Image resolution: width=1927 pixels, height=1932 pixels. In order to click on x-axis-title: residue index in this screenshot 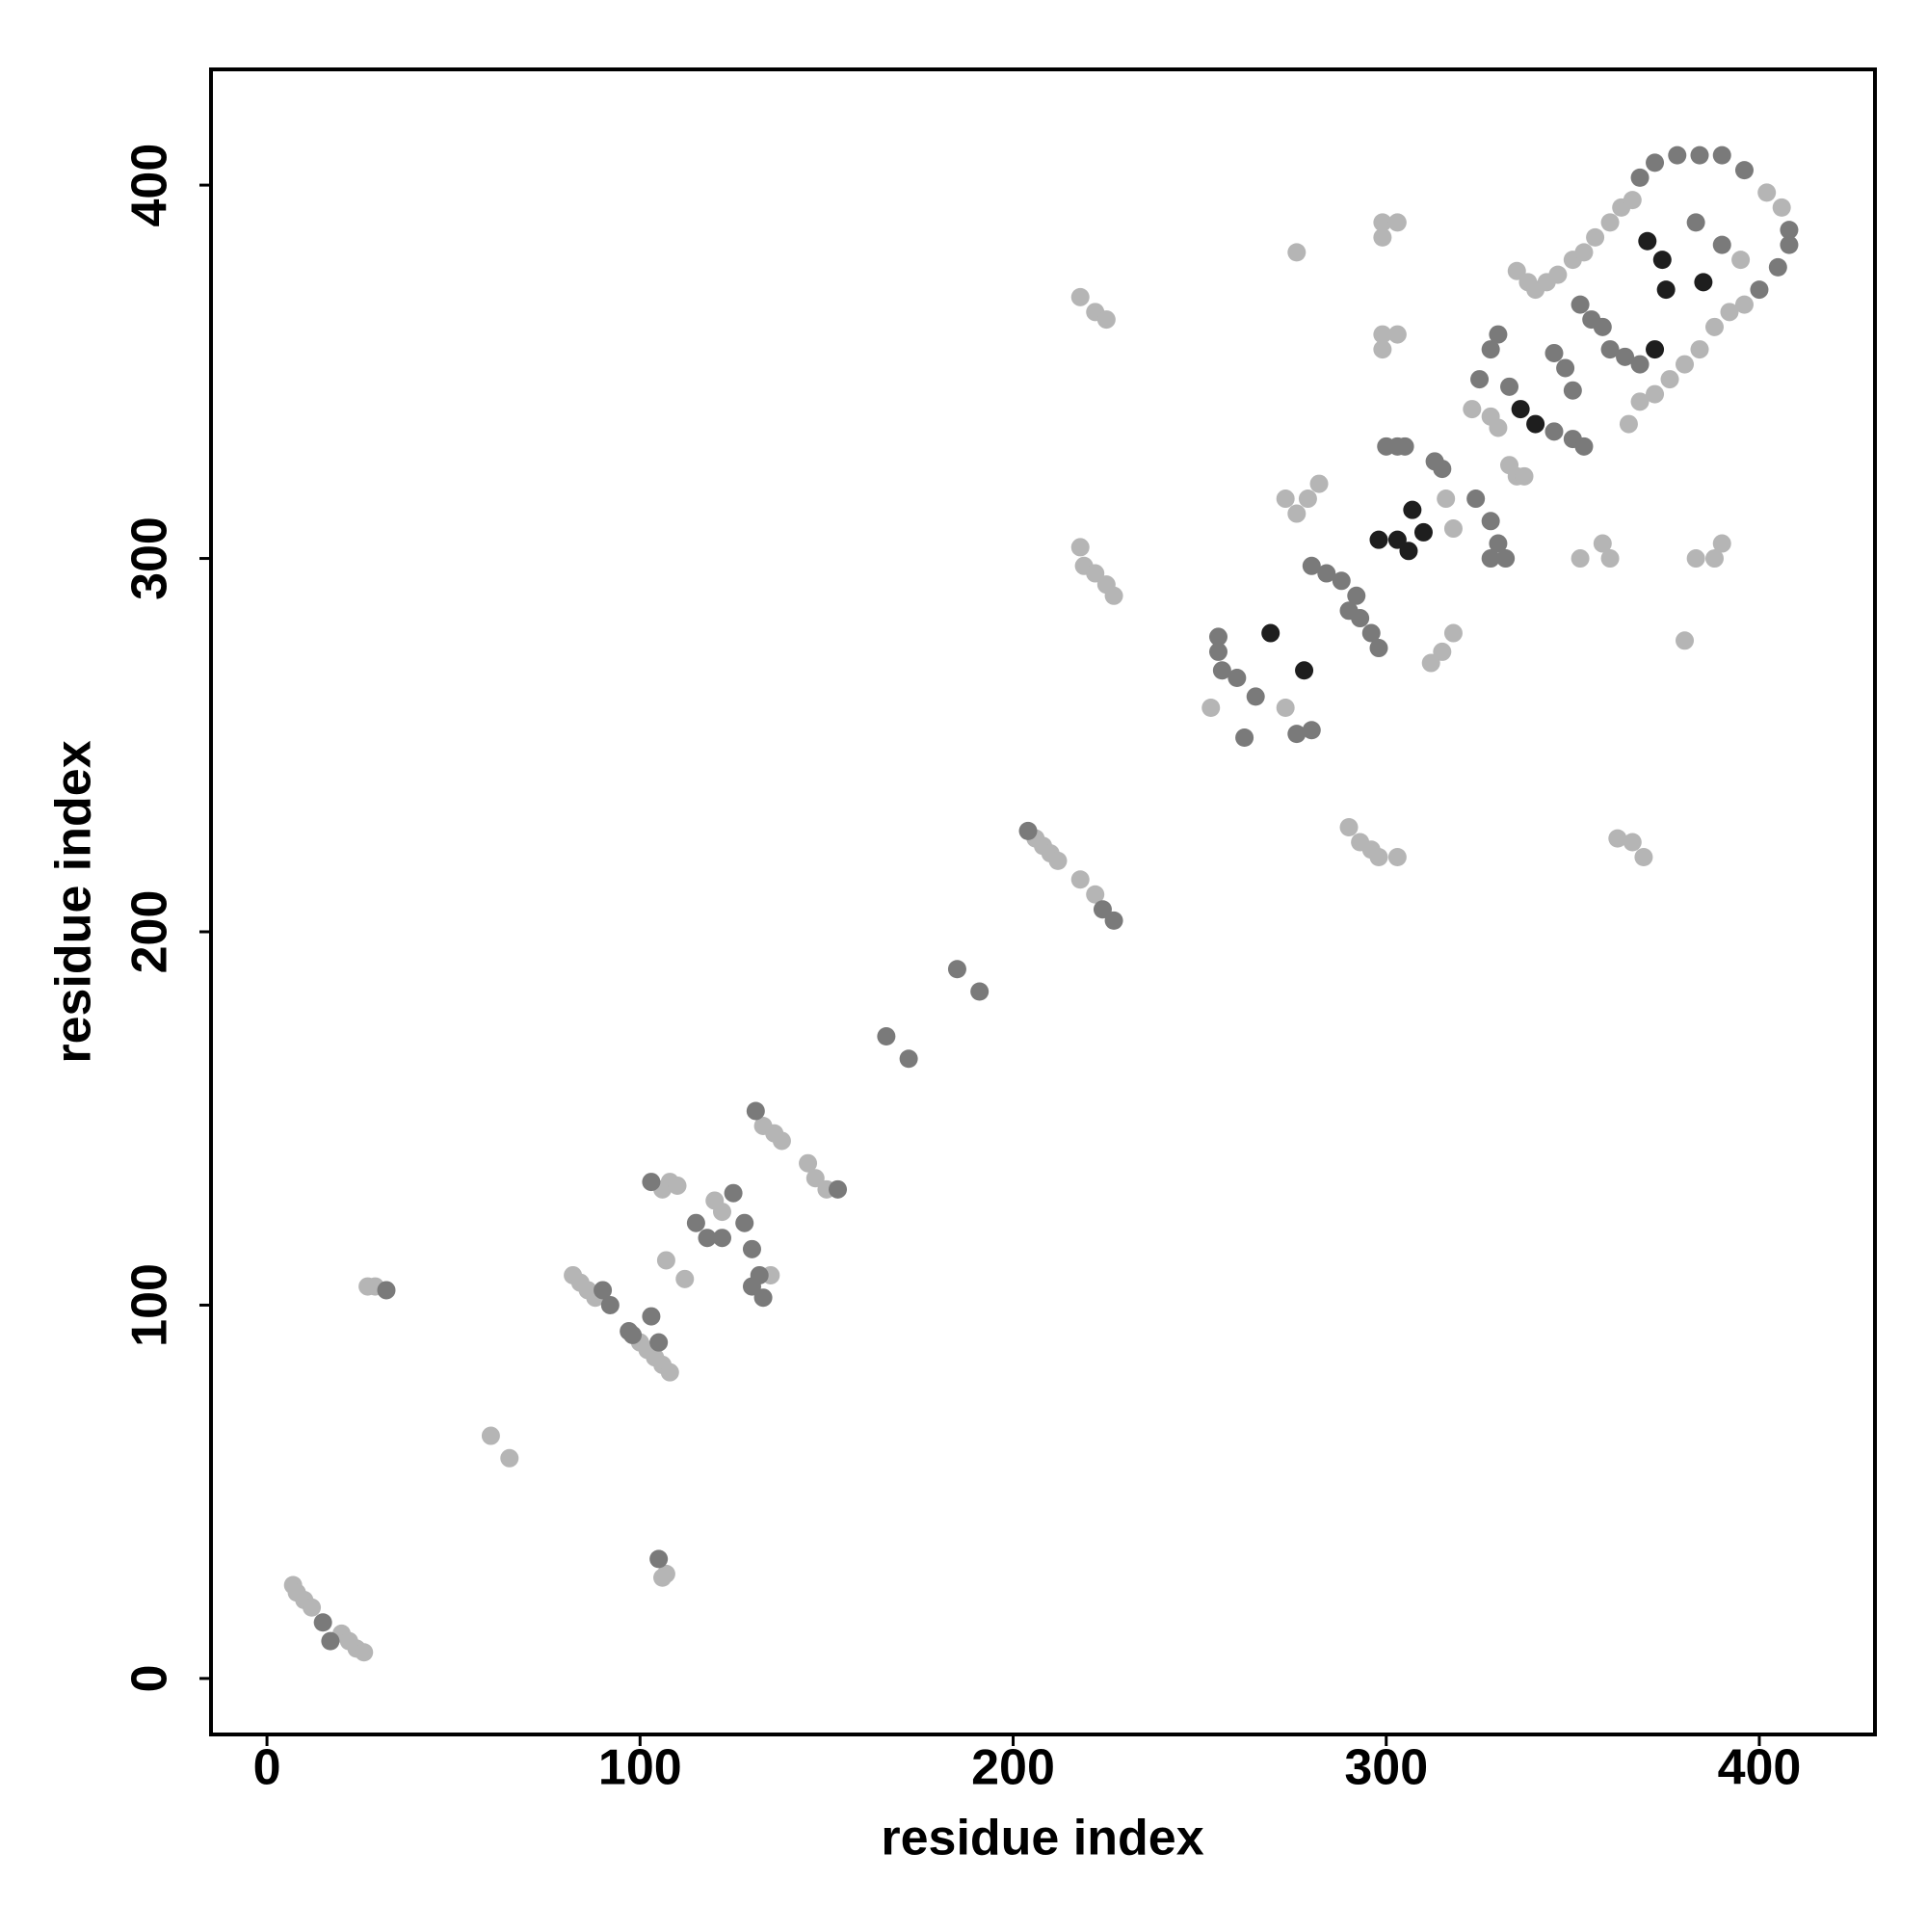, I will do `click(1042, 1838)`.